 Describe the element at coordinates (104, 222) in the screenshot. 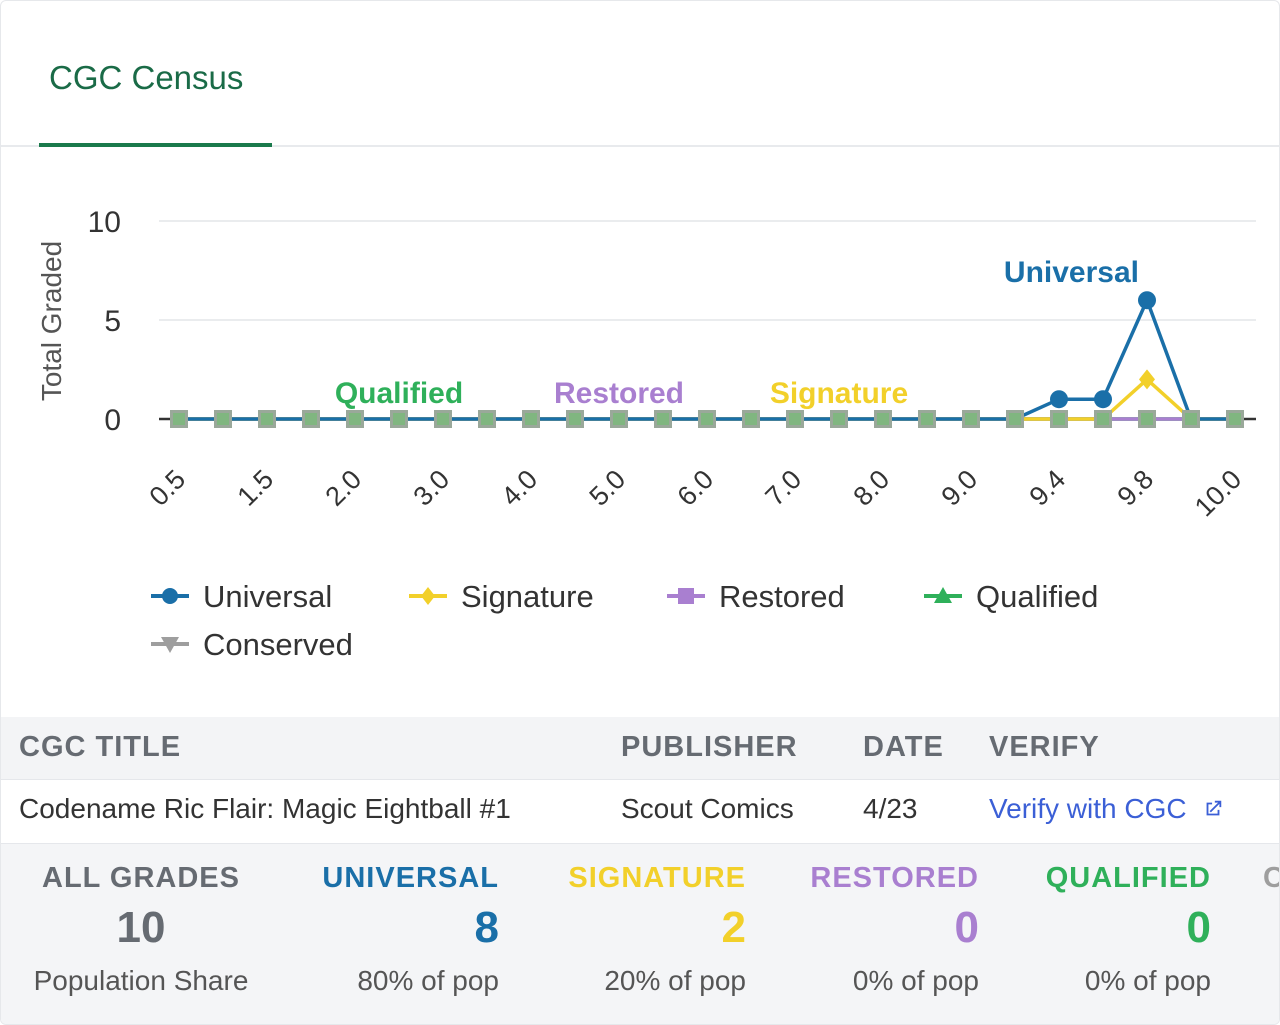

I see `y-tick-label: 10` at that location.